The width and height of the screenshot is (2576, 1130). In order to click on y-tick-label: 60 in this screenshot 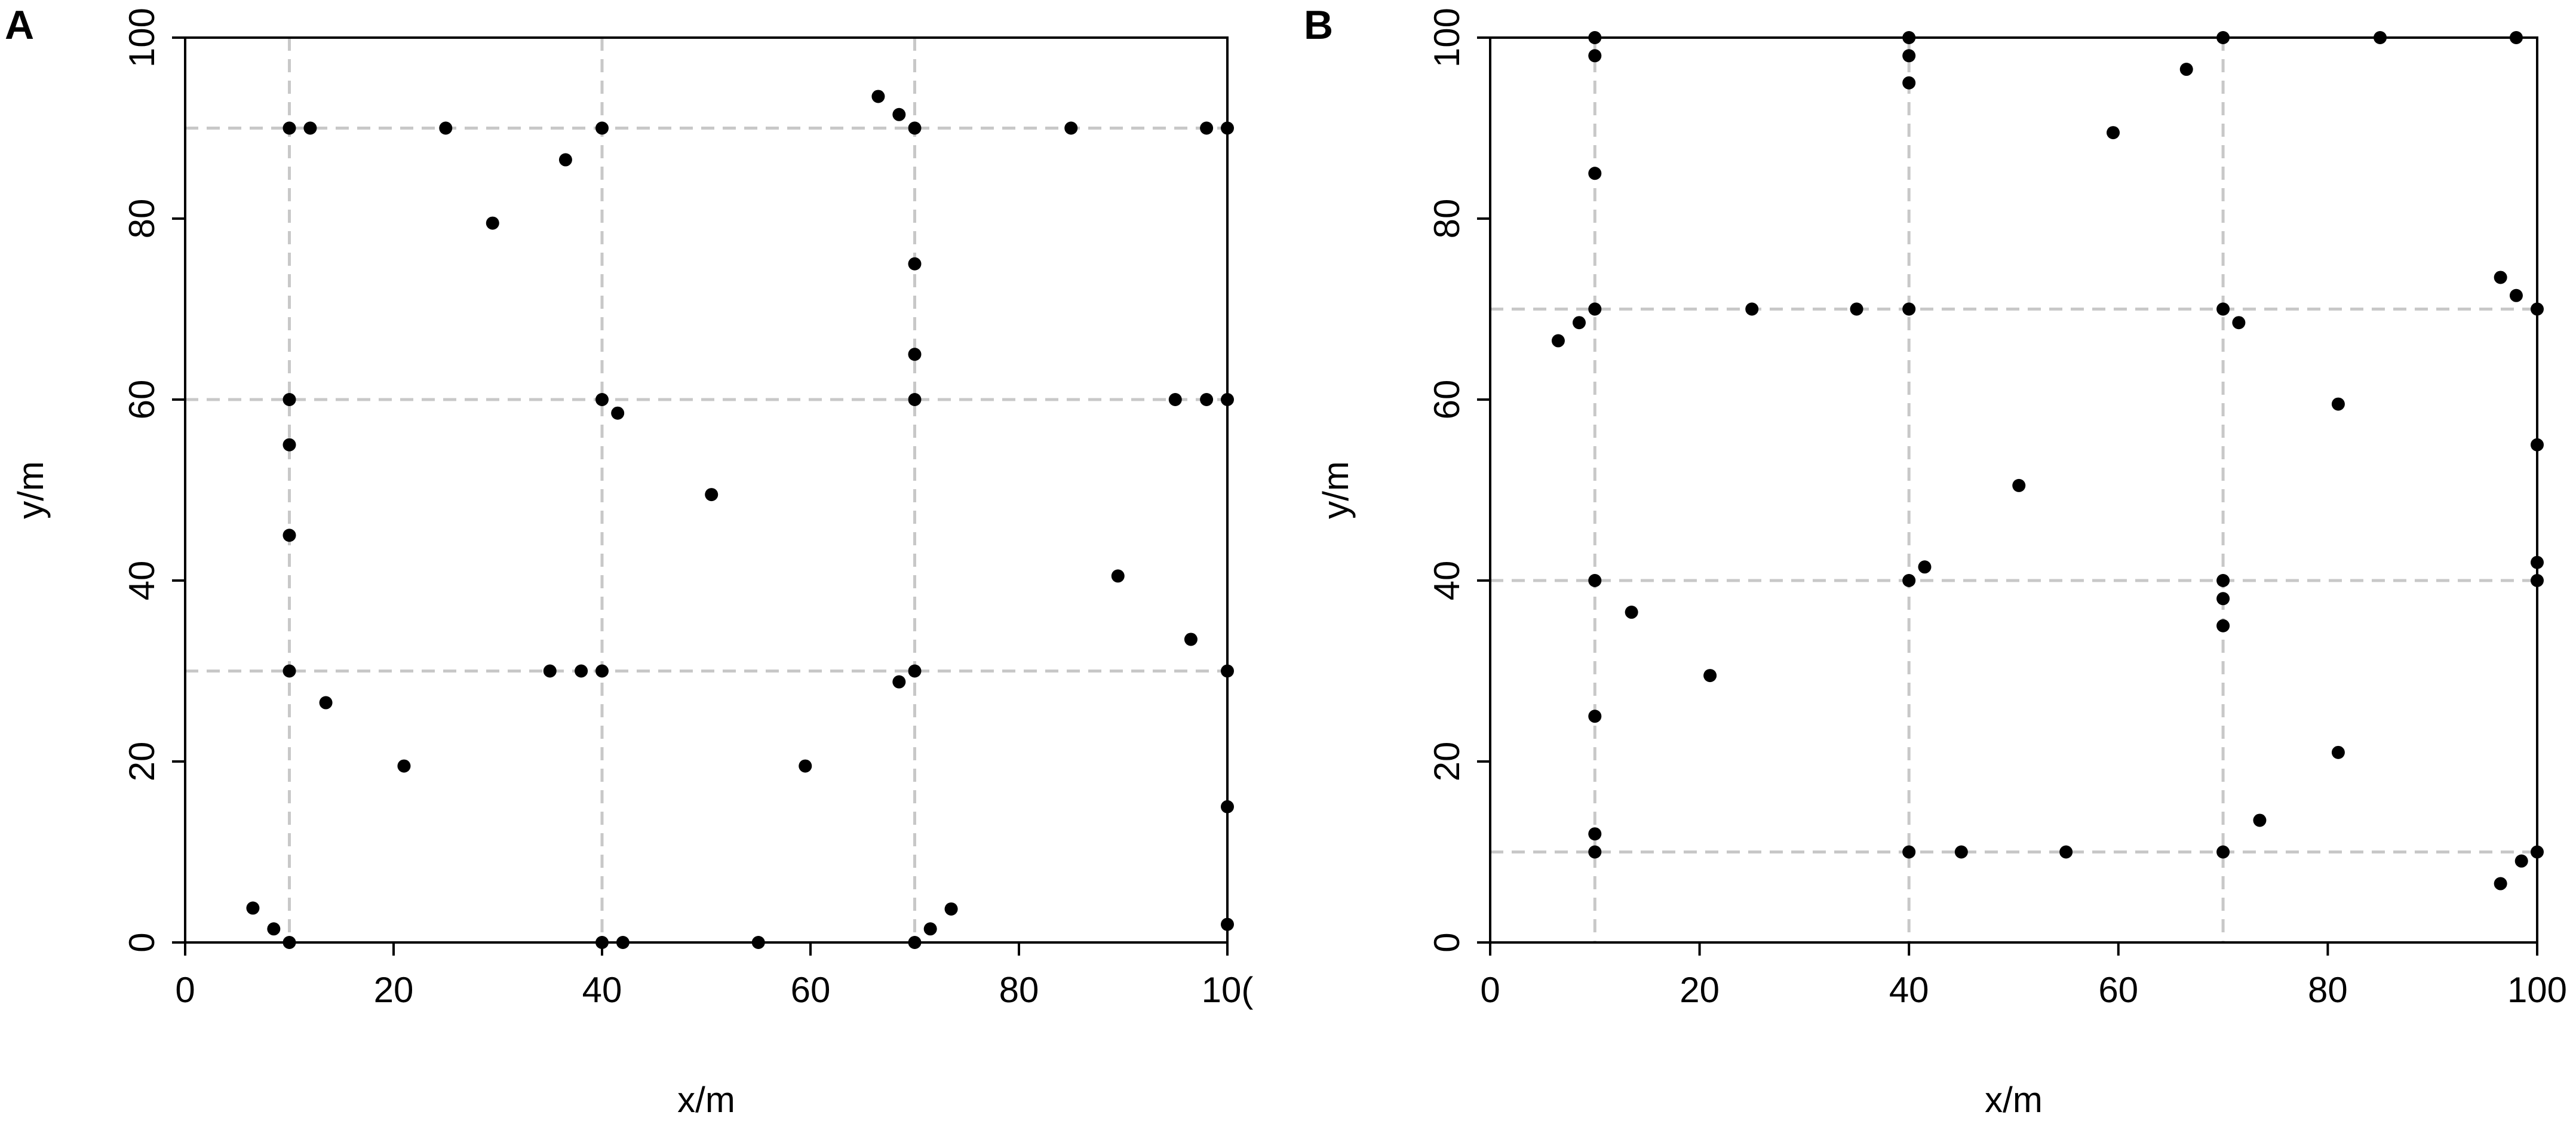, I will do `click(142, 400)`.